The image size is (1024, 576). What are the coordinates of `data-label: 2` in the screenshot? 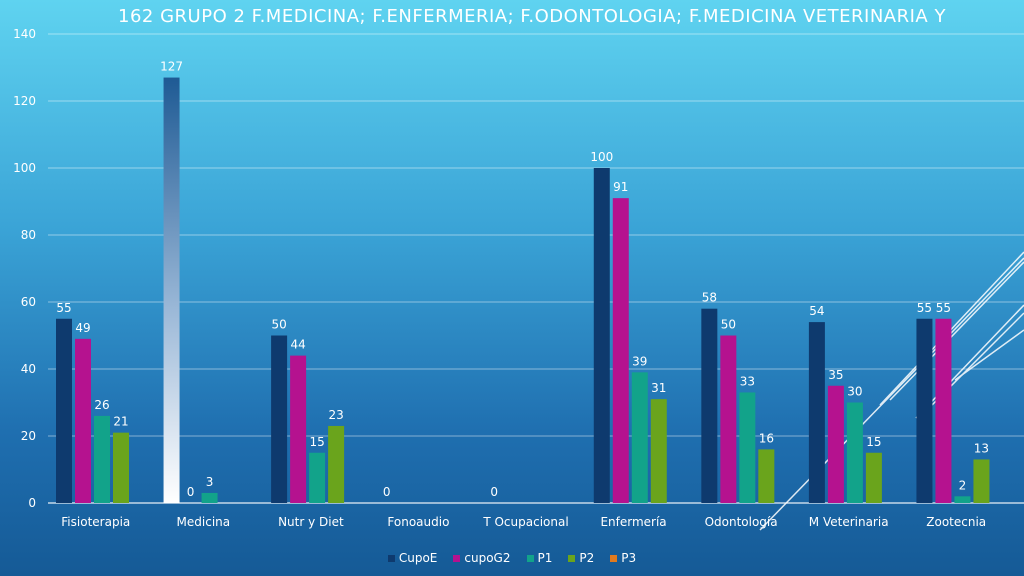 It's located at (963, 485).